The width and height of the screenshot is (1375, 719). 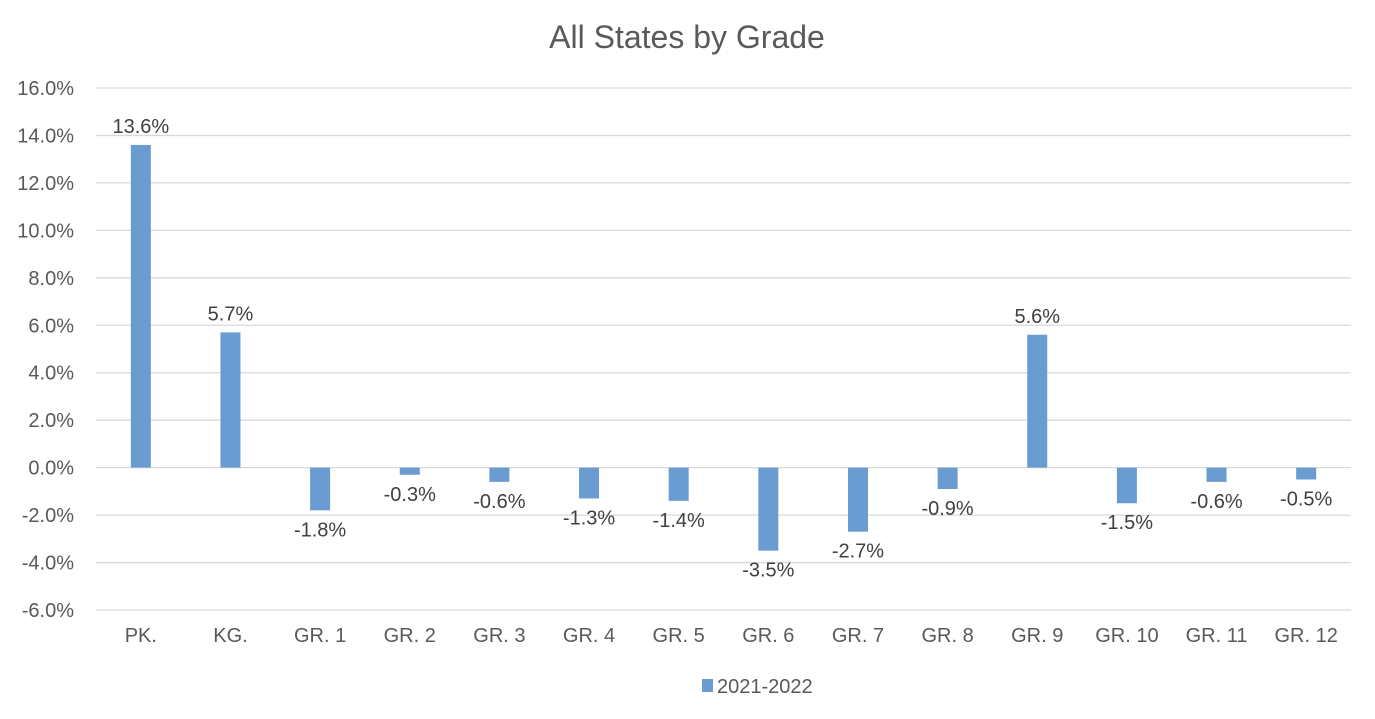 I want to click on x-tick-label: PK., so click(x=141, y=636).